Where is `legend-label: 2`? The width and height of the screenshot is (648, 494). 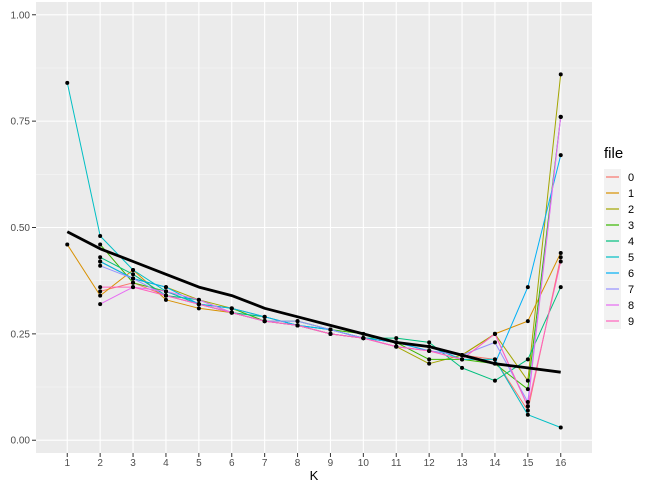
legend-label: 2 is located at coordinates (631, 210).